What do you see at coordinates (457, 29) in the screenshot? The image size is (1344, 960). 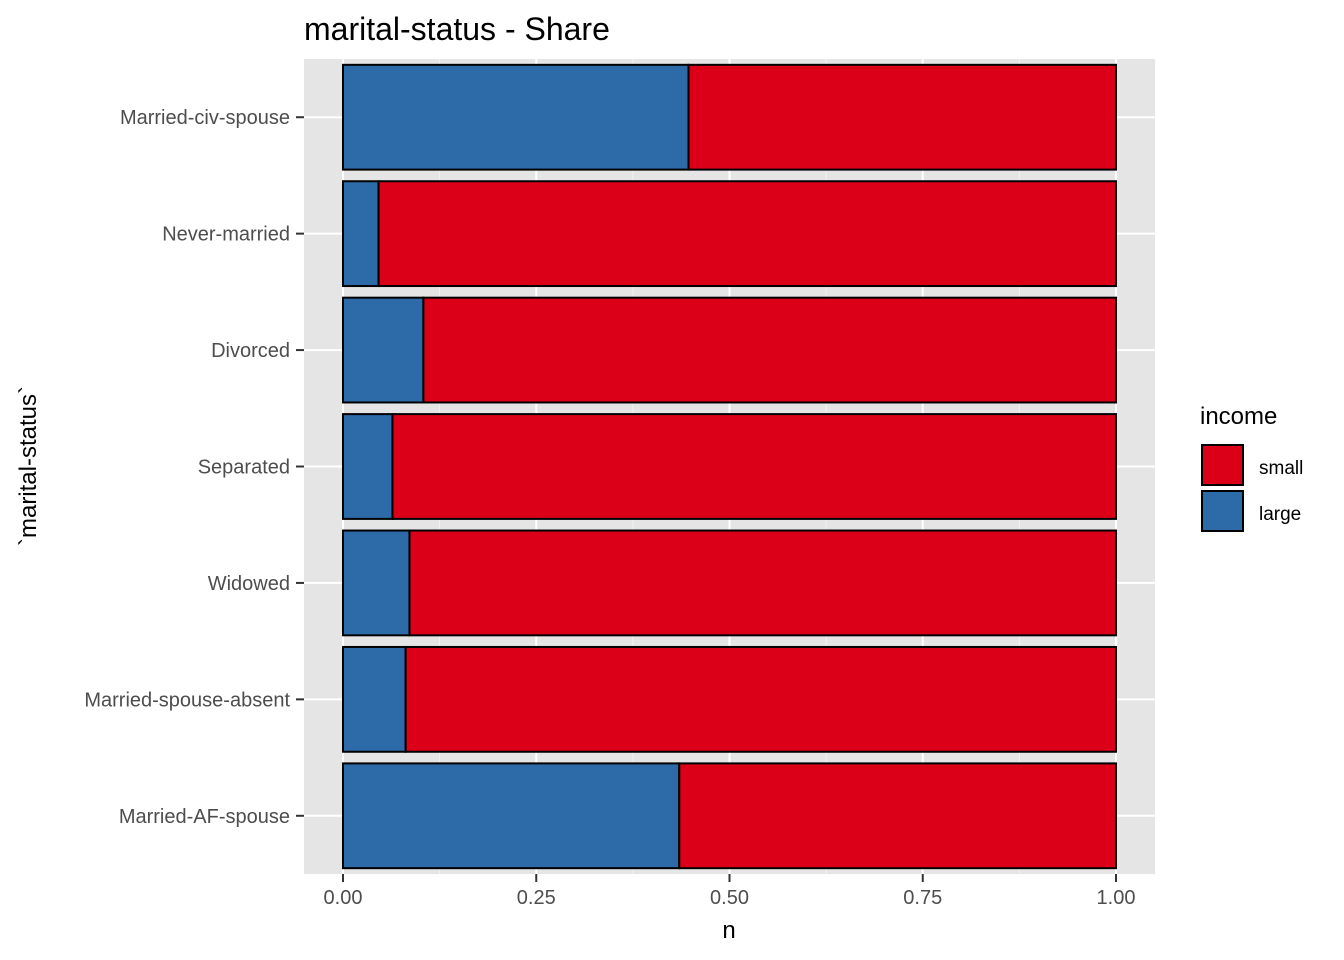 I see `chart-title: marital-status - Share` at bounding box center [457, 29].